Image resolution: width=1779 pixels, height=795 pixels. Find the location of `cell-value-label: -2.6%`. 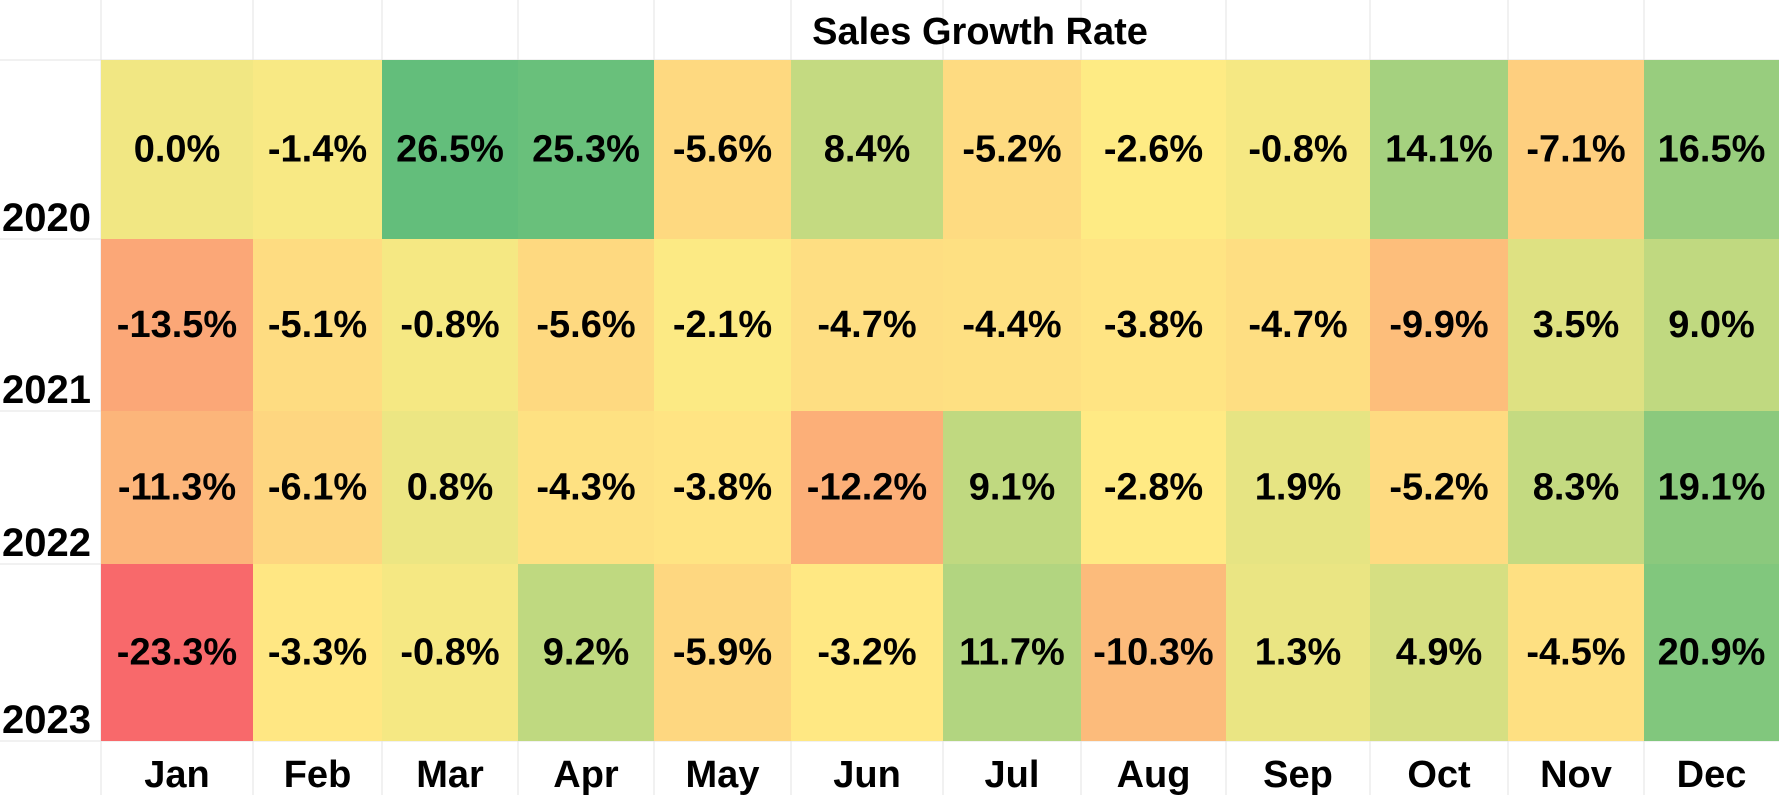

cell-value-label: -2.6% is located at coordinates (1153, 150).